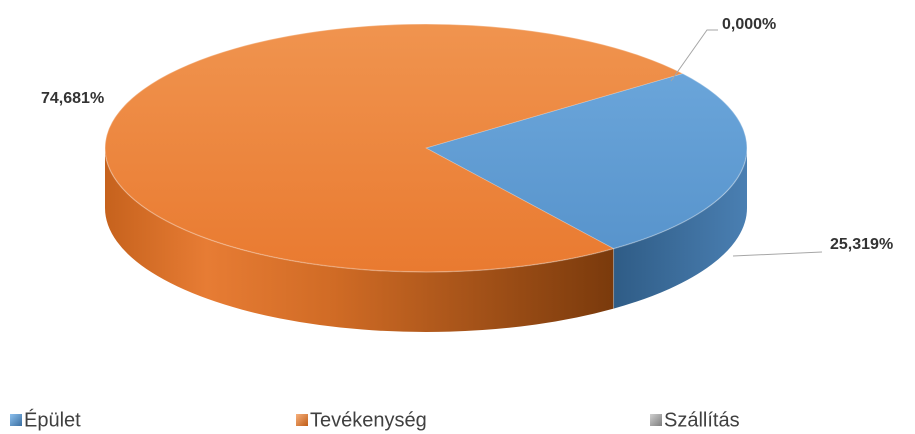 The width and height of the screenshot is (915, 434). I want to click on legend: Épület Tevékenység Szállítás, so click(375, 419).